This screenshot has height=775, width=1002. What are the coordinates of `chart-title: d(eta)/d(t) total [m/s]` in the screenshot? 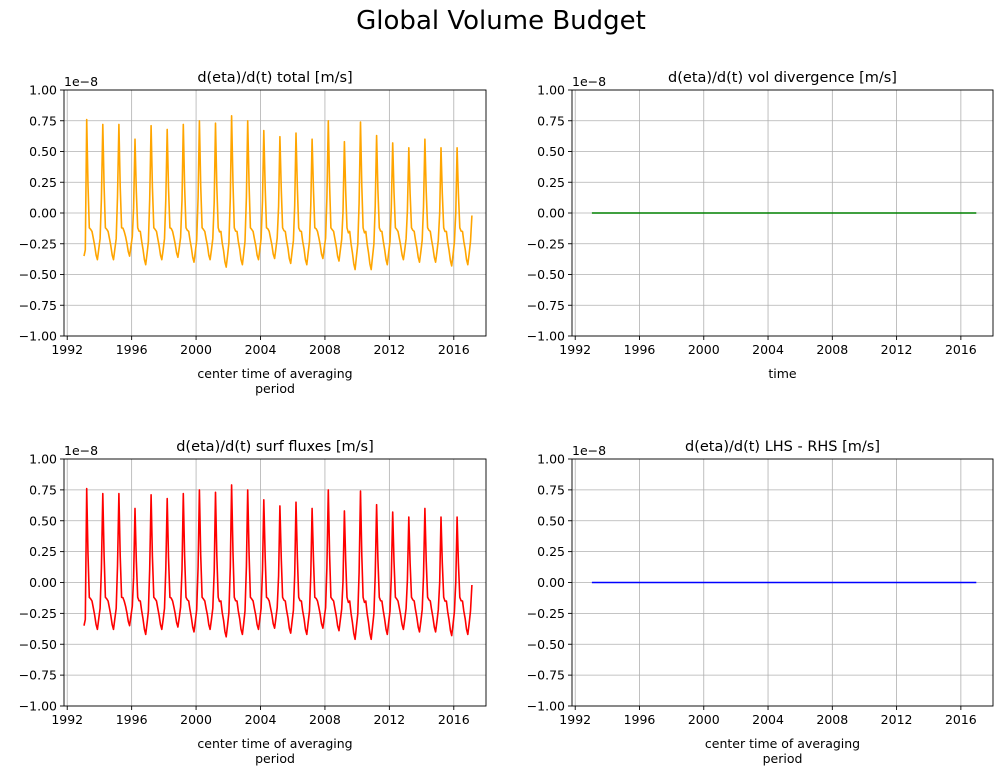 It's located at (274, 78).